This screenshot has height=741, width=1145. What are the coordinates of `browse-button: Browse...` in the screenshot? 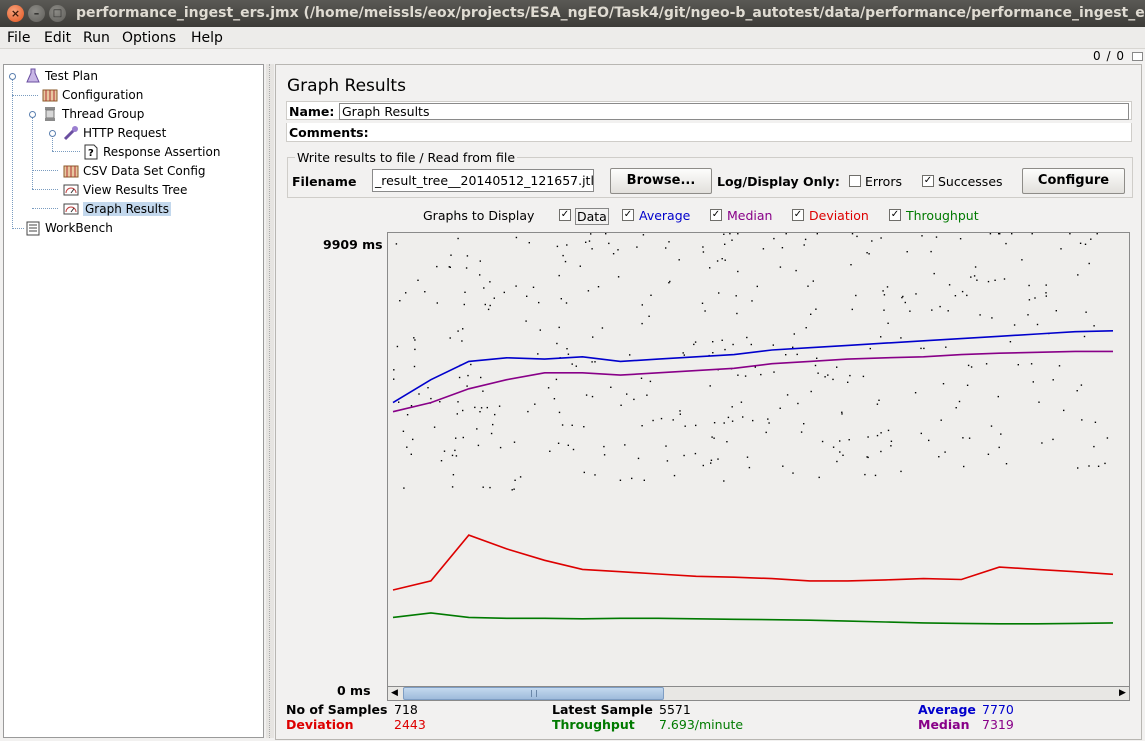 It's located at (661, 181).